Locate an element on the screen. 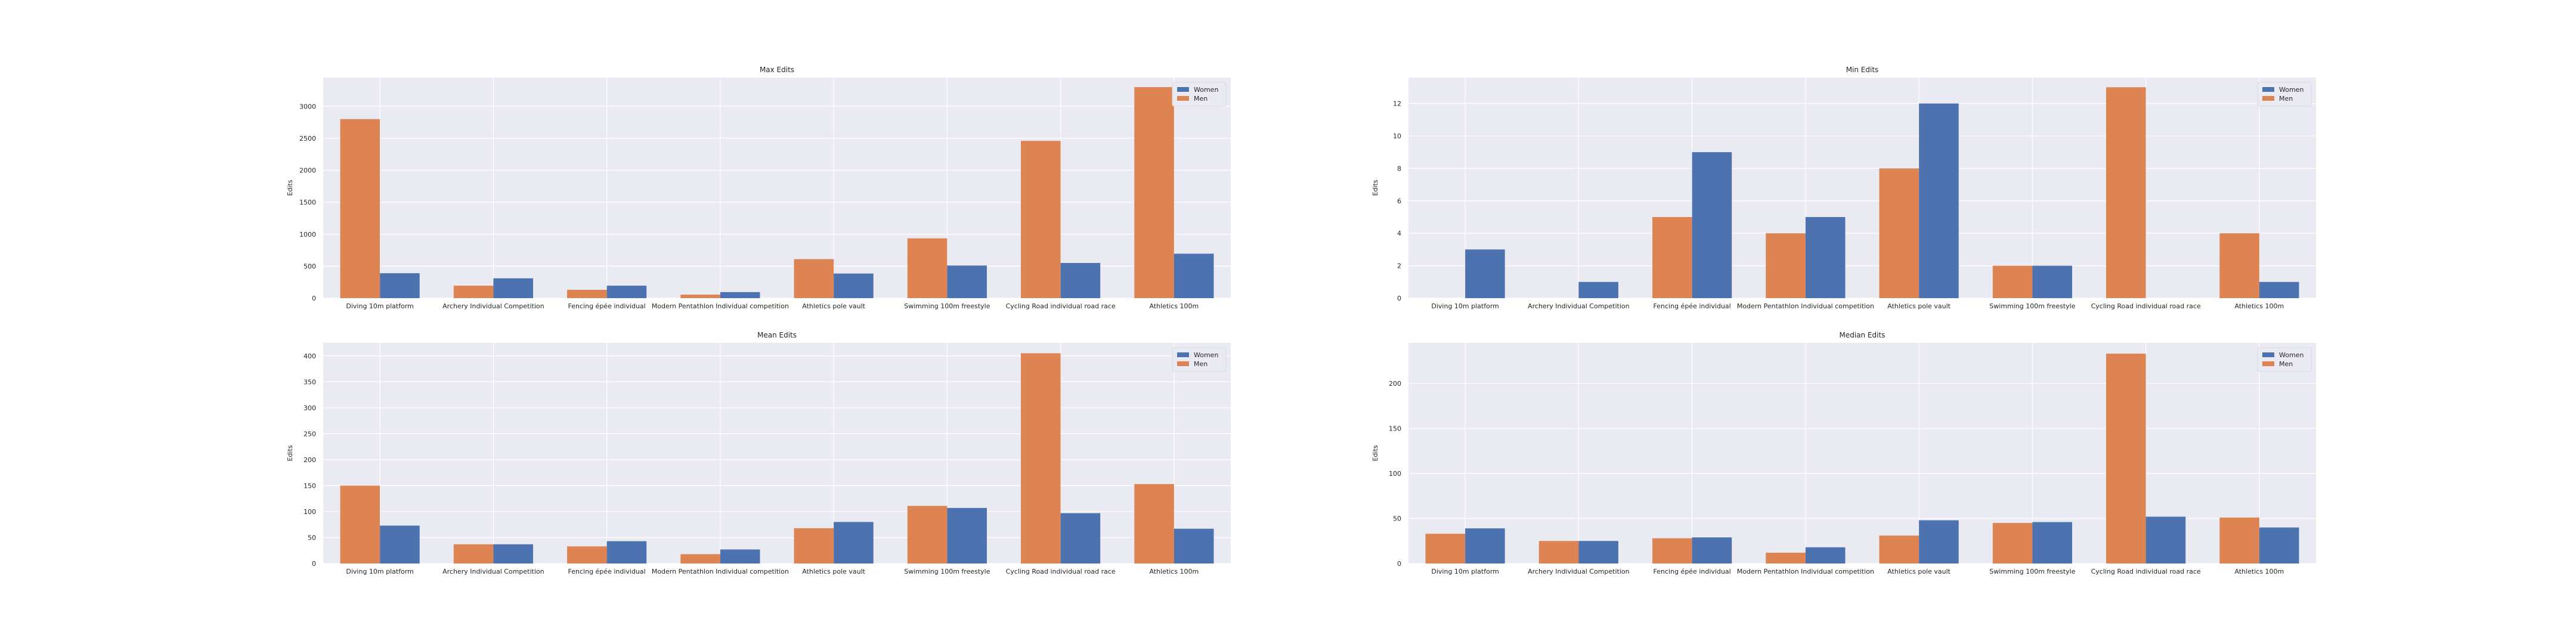 This screenshot has height=644, width=2576. y-tick-label: 250 is located at coordinates (310, 434).